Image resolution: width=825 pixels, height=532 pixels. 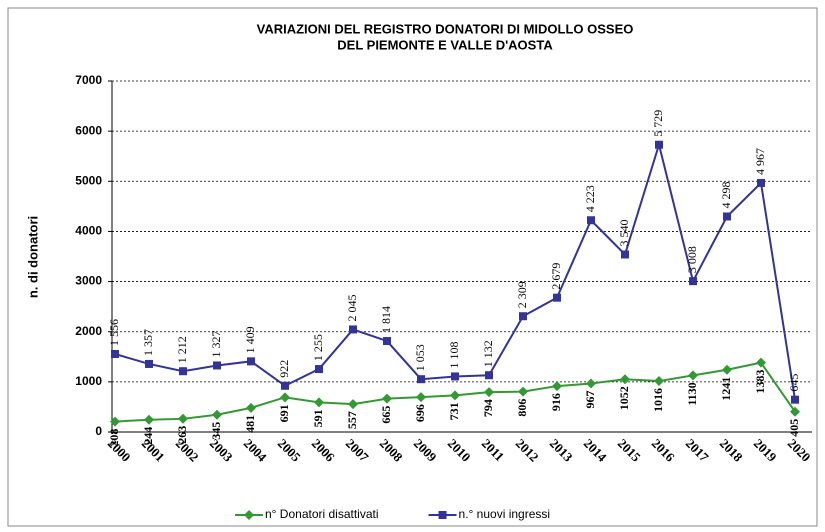 What do you see at coordinates (794, 428) in the screenshot?
I see `data-label: 405` at bounding box center [794, 428].